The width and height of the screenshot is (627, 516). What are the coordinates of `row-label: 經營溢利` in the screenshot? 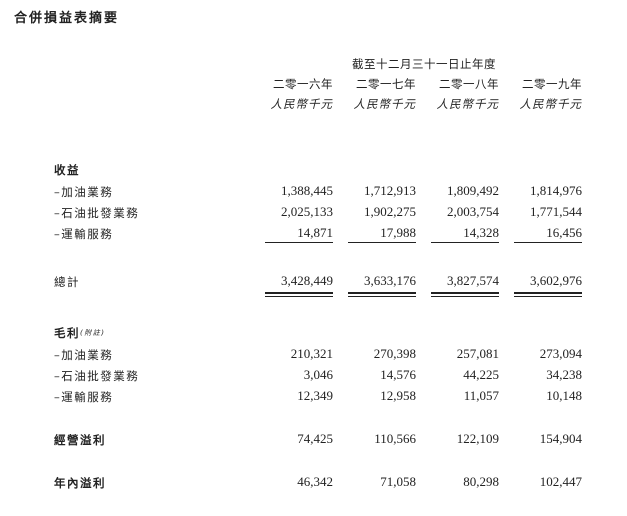 It's located at (80, 440).